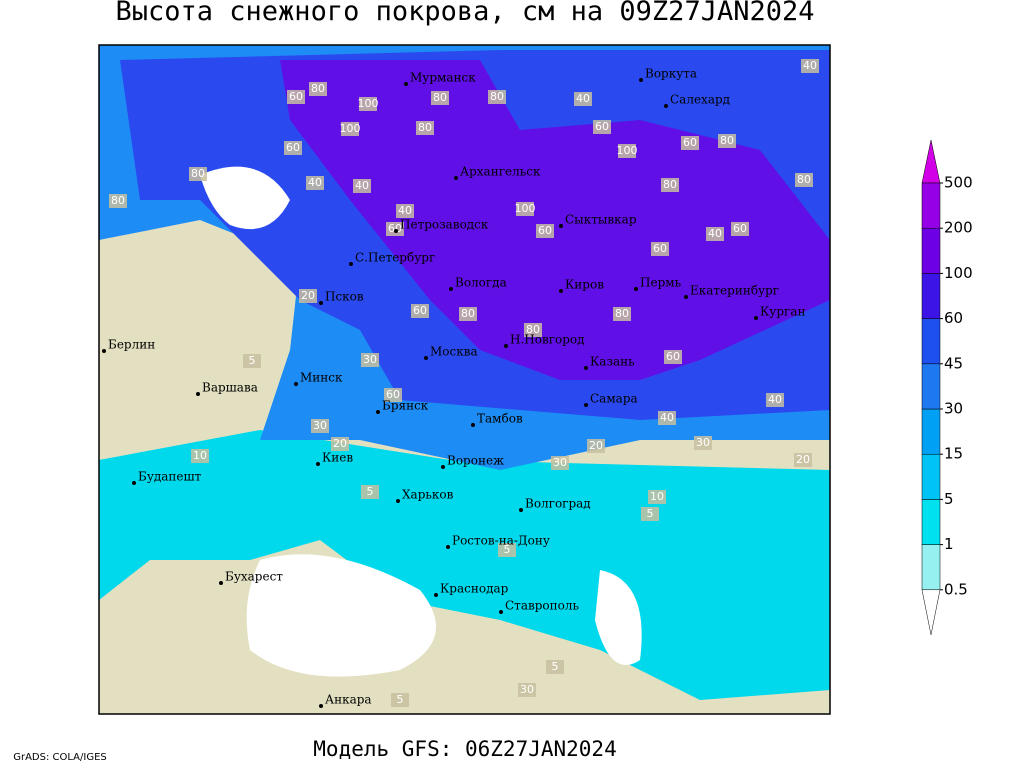 The image size is (1024, 768). What do you see at coordinates (700, 100) in the screenshot?
I see `city-label: Салехард` at bounding box center [700, 100].